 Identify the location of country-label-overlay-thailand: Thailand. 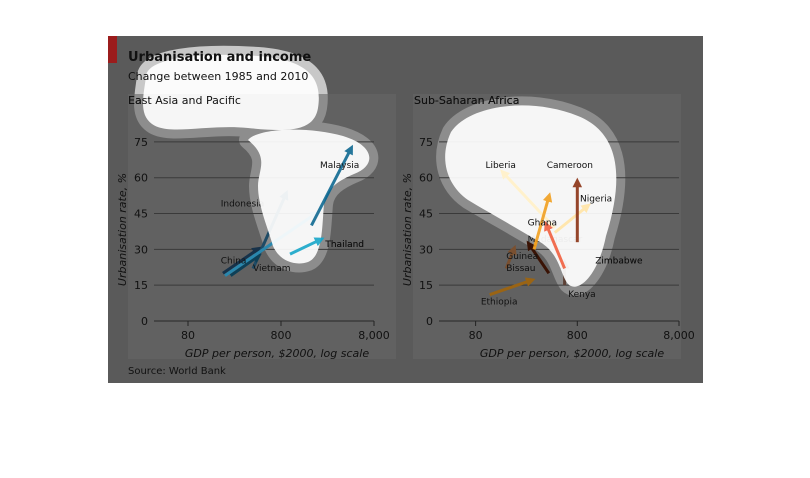
(344, 245).